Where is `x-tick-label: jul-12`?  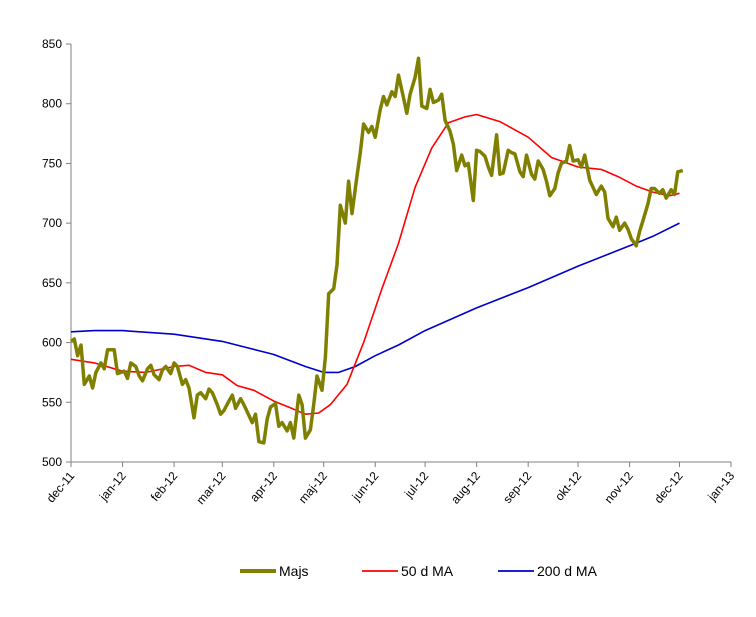
x-tick-label: jul-12 is located at coordinates (416, 485).